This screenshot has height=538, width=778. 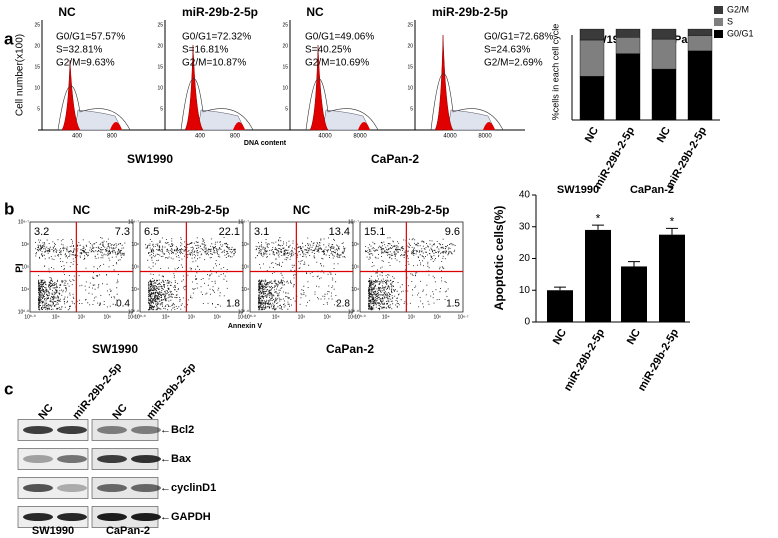 What do you see at coordinates (185, 517) in the screenshot?
I see `protein-label: ←GAPDH` at bounding box center [185, 517].